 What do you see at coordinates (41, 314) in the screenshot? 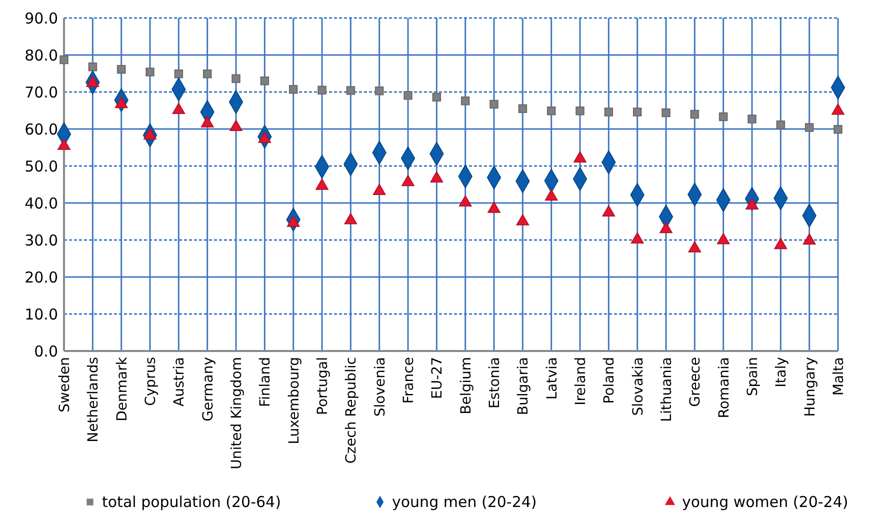
I see `y-tick-label: 10.0` at bounding box center [41, 314].